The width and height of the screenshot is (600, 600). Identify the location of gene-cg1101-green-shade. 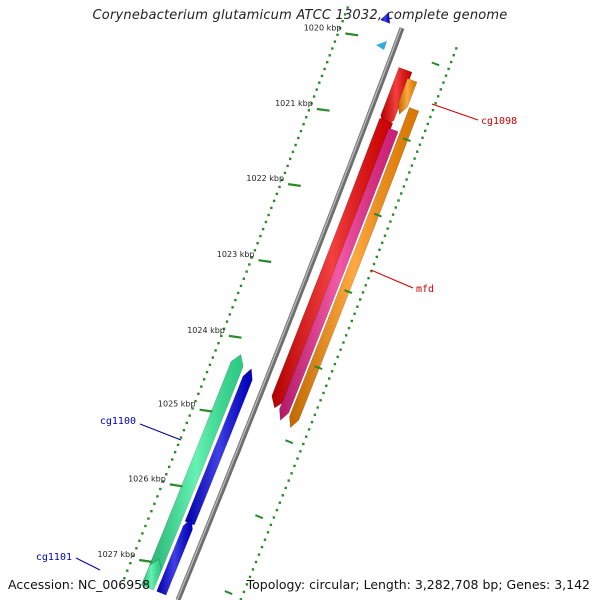
(151, 574).